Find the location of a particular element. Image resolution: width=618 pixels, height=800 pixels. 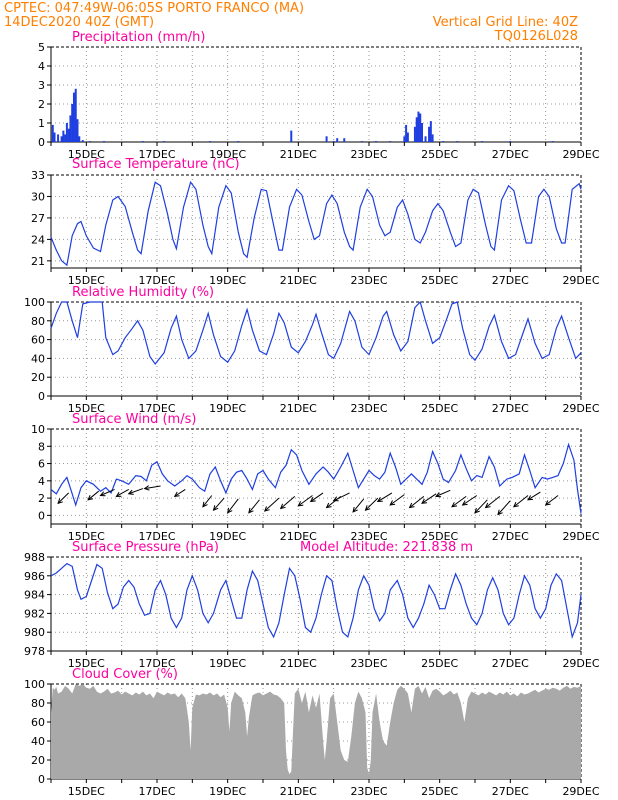

ytick-label-precip: 5 is located at coordinates (41, 47).